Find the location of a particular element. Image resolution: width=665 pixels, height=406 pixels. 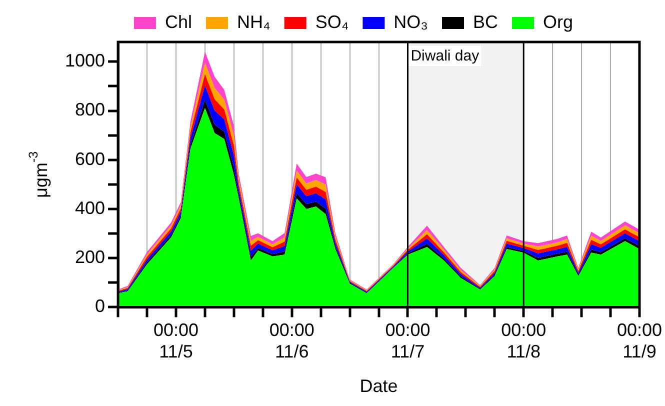

legend-label: NO₃ is located at coordinates (411, 22).